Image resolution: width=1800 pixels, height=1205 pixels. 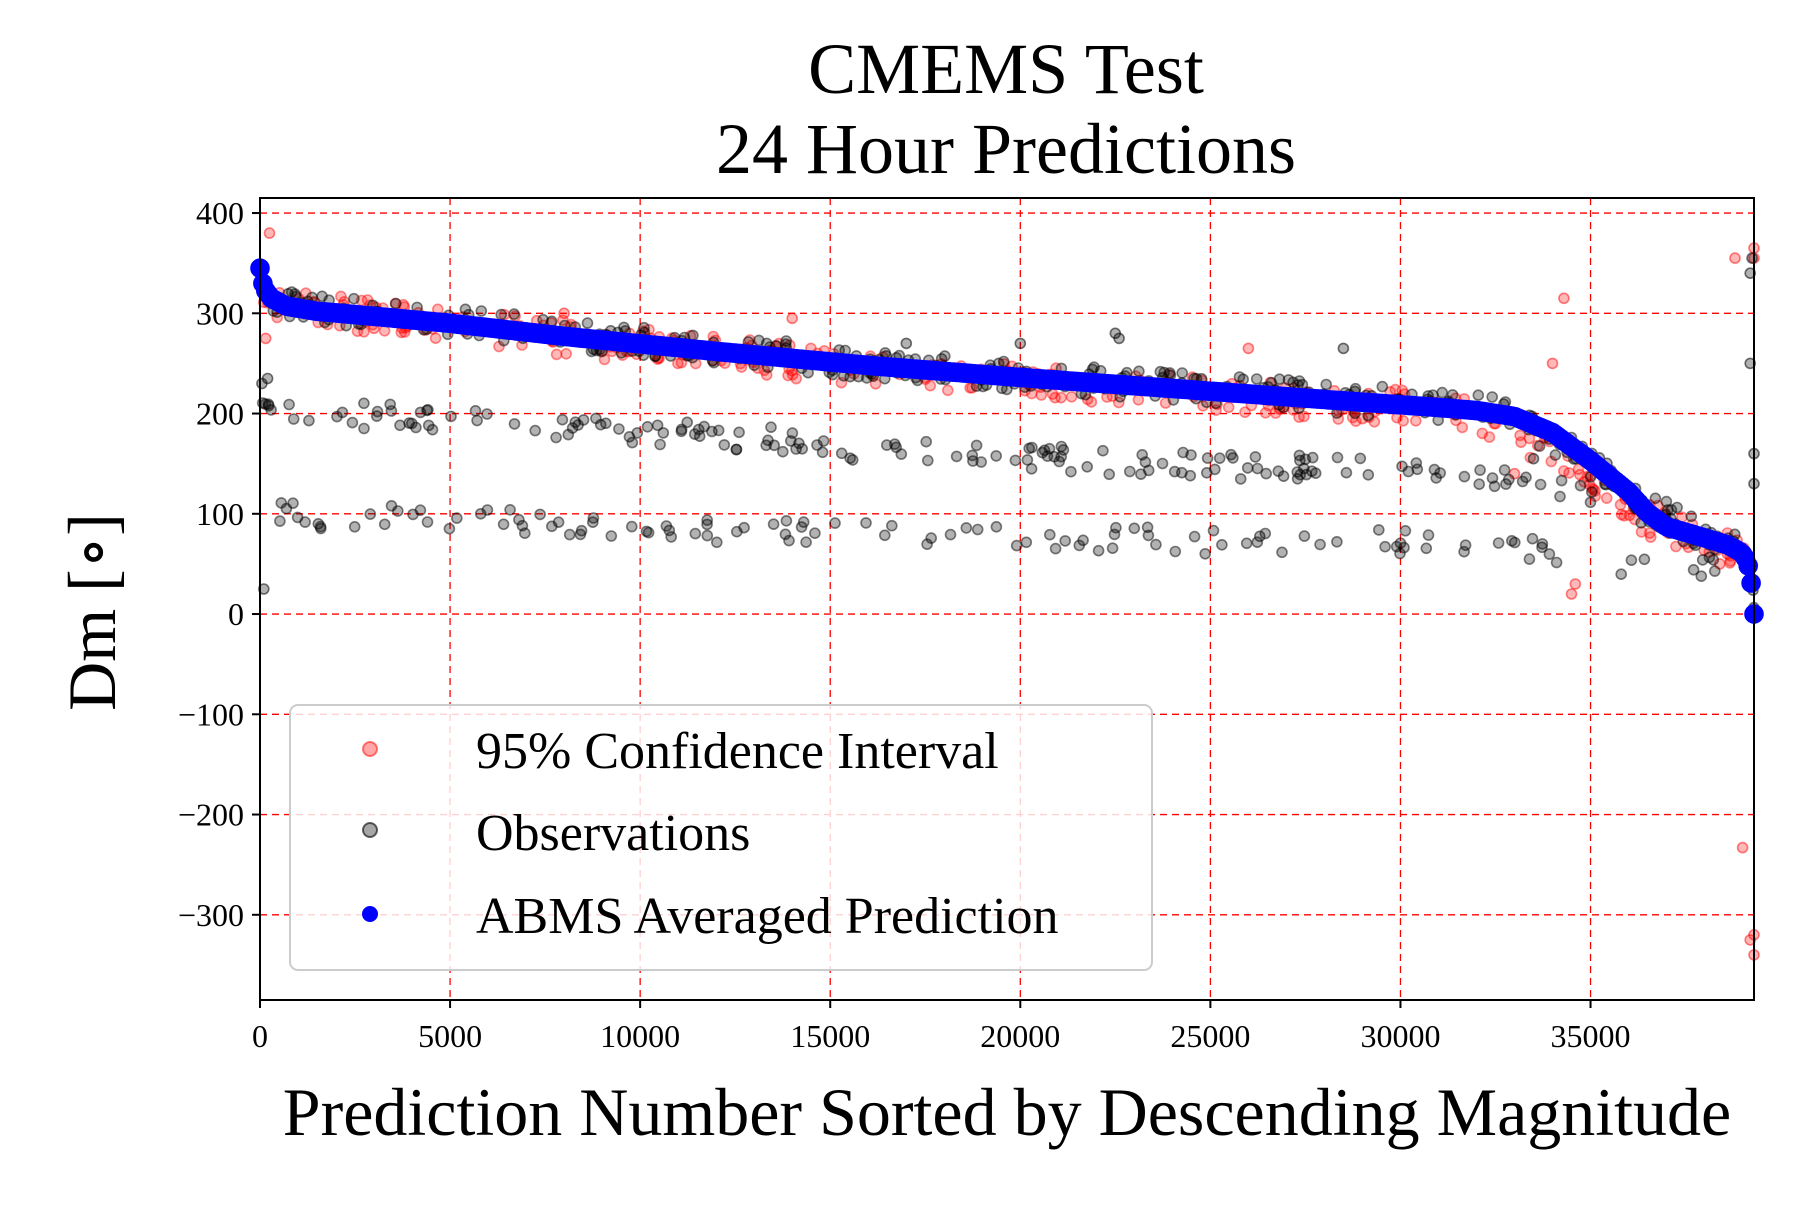 What do you see at coordinates (640, 1036) in the screenshot?
I see `x-tick-label: 10000` at bounding box center [640, 1036].